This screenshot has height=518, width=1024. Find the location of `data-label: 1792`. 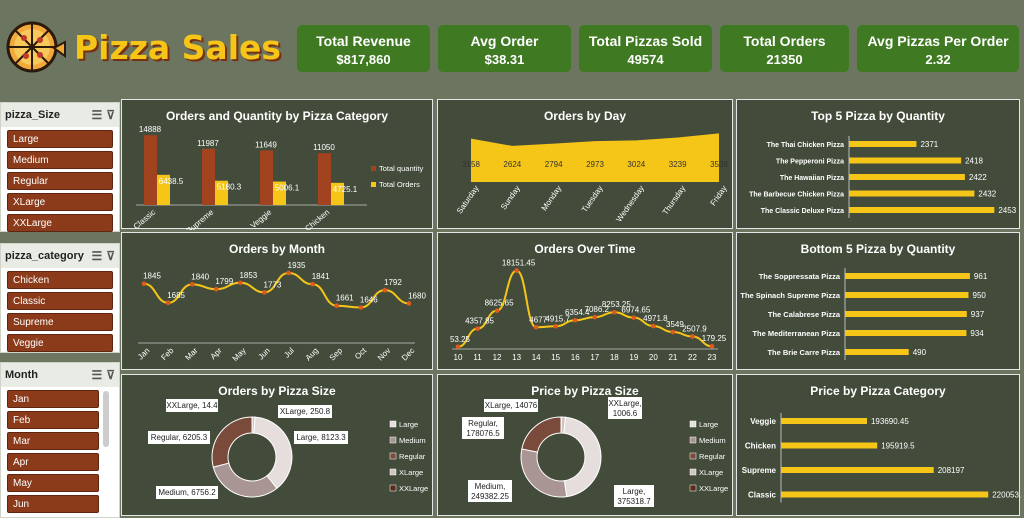

data-label: 1792 is located at coordinates (393, 282).